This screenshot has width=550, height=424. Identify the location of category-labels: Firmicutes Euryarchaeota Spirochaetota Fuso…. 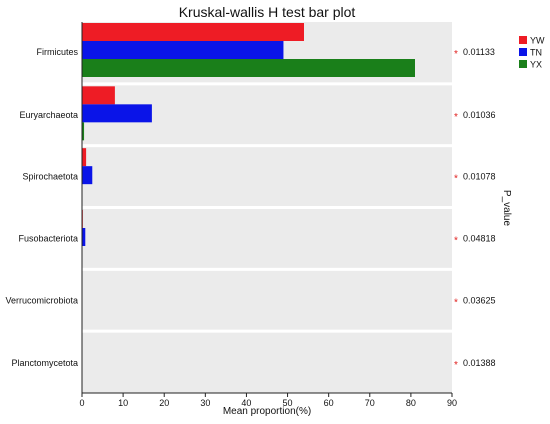
(41, 207).